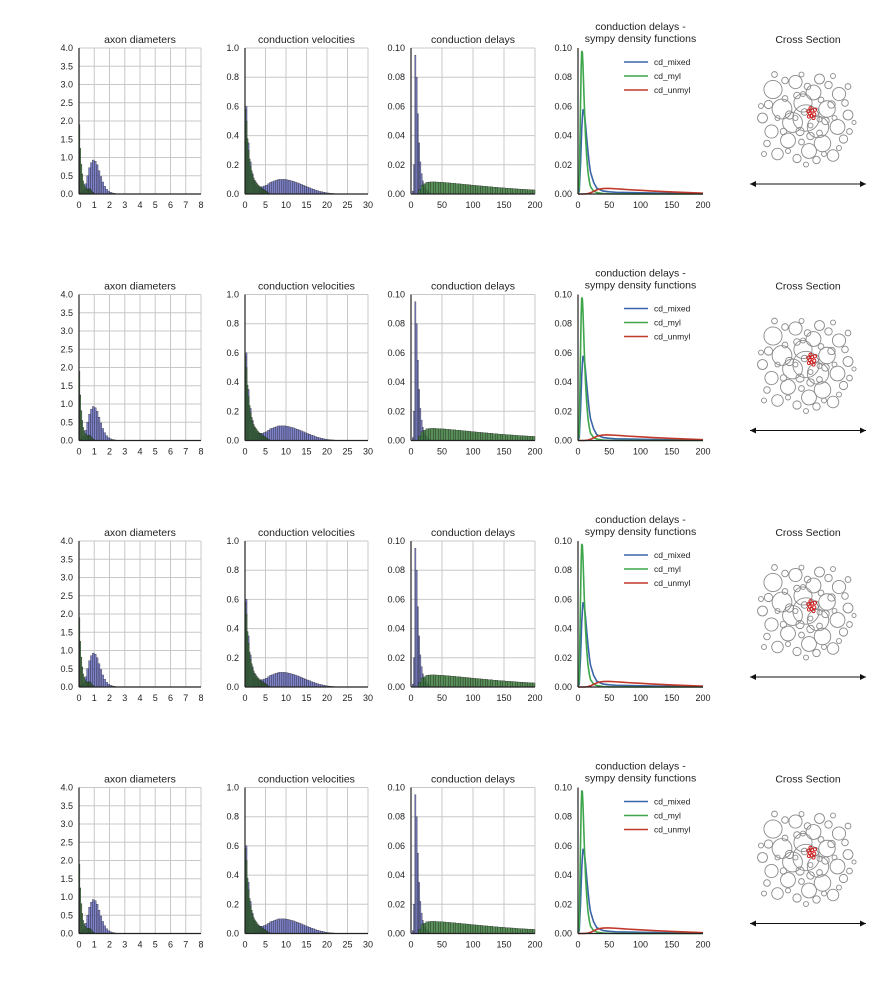  I want to click on y-tick-label: 1.0, so click(66, 158).